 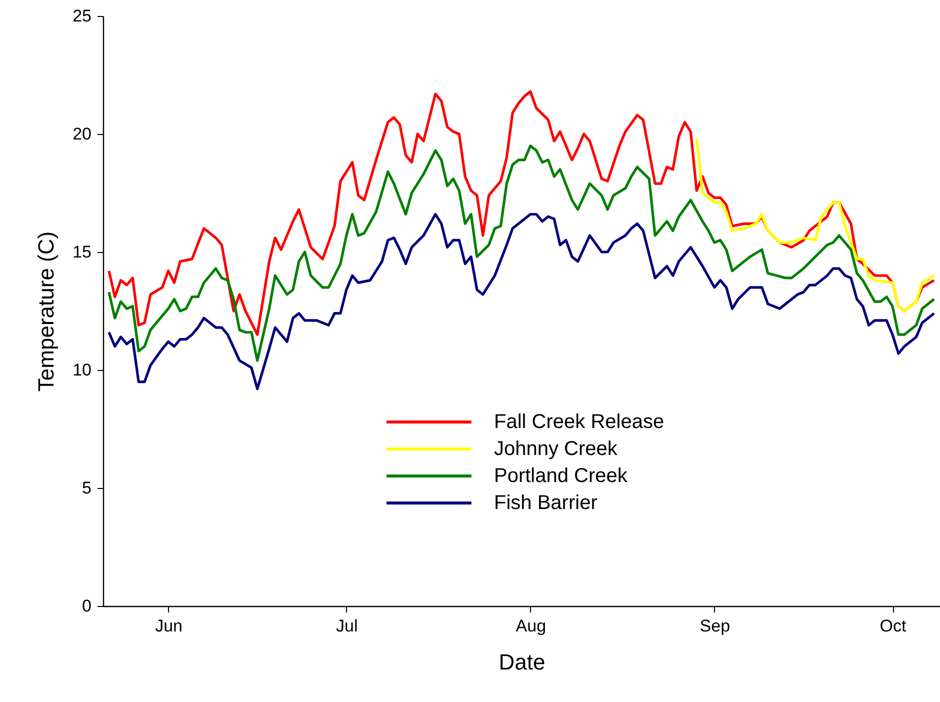 I want to click on x-tick-label: Jul, so click(x=347, y=626).